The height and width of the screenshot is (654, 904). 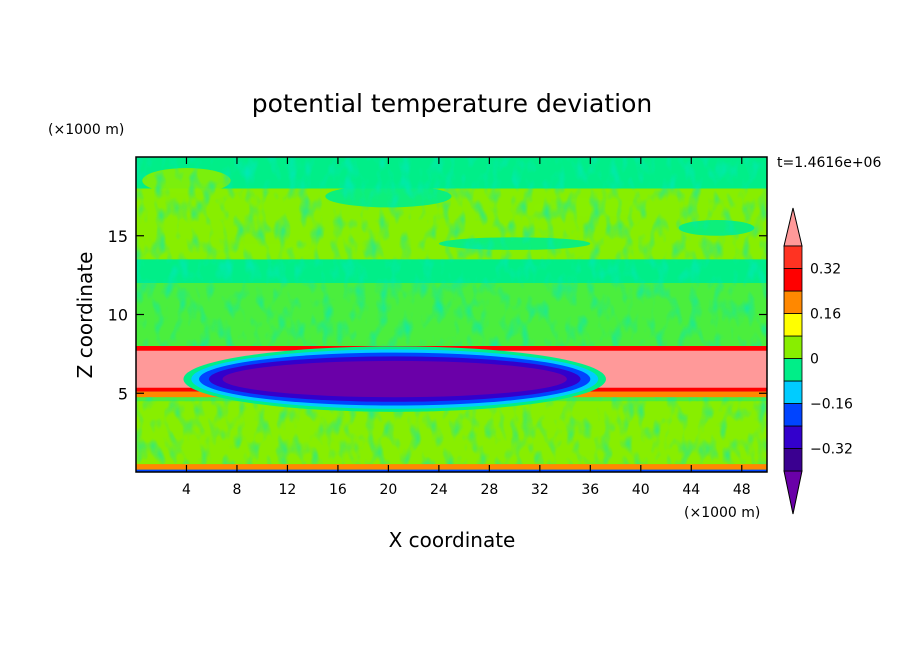 What do you see at coordinates (338, 490) in the screenshot?
I see `x-tick-label: 16` at bounding box center [338, 490].